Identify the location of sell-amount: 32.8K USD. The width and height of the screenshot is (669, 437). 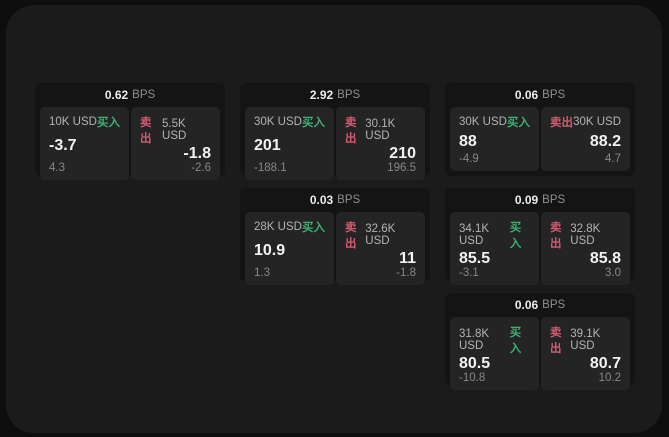
(585, 235).